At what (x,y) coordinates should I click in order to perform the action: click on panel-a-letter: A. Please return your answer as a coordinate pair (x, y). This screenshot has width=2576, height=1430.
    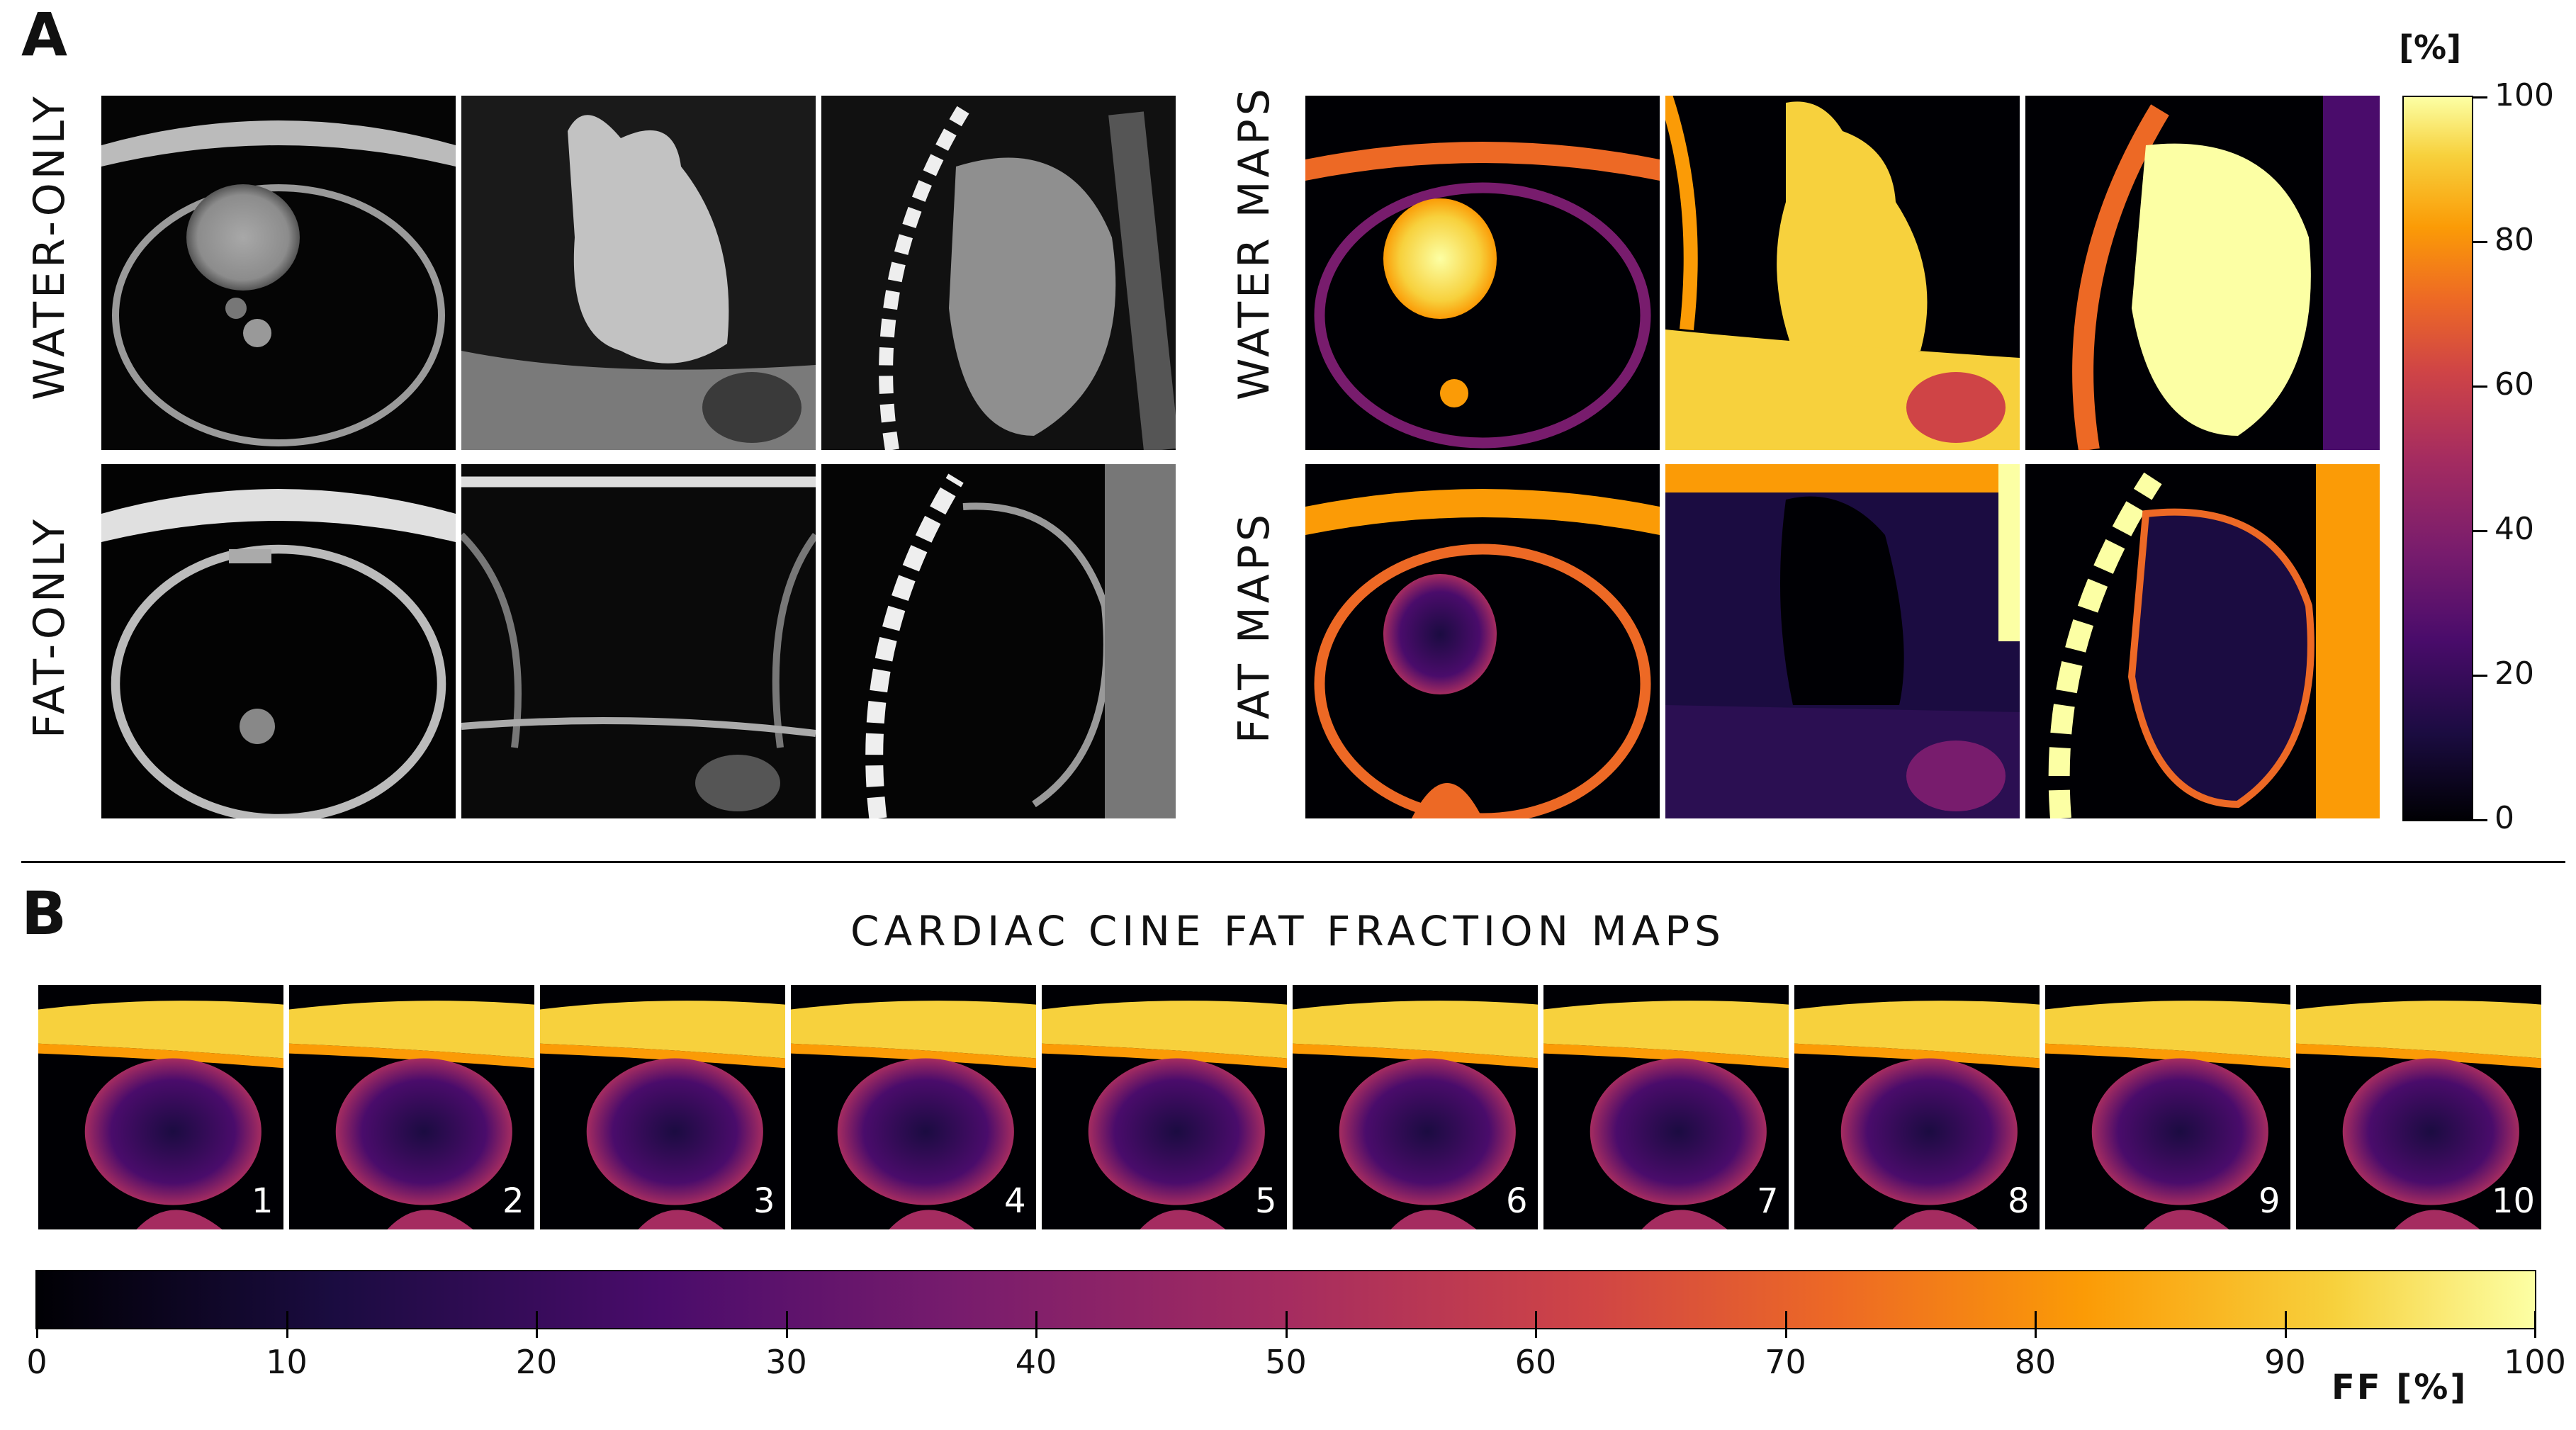
    Looking at the image, I should click on (44, 34).